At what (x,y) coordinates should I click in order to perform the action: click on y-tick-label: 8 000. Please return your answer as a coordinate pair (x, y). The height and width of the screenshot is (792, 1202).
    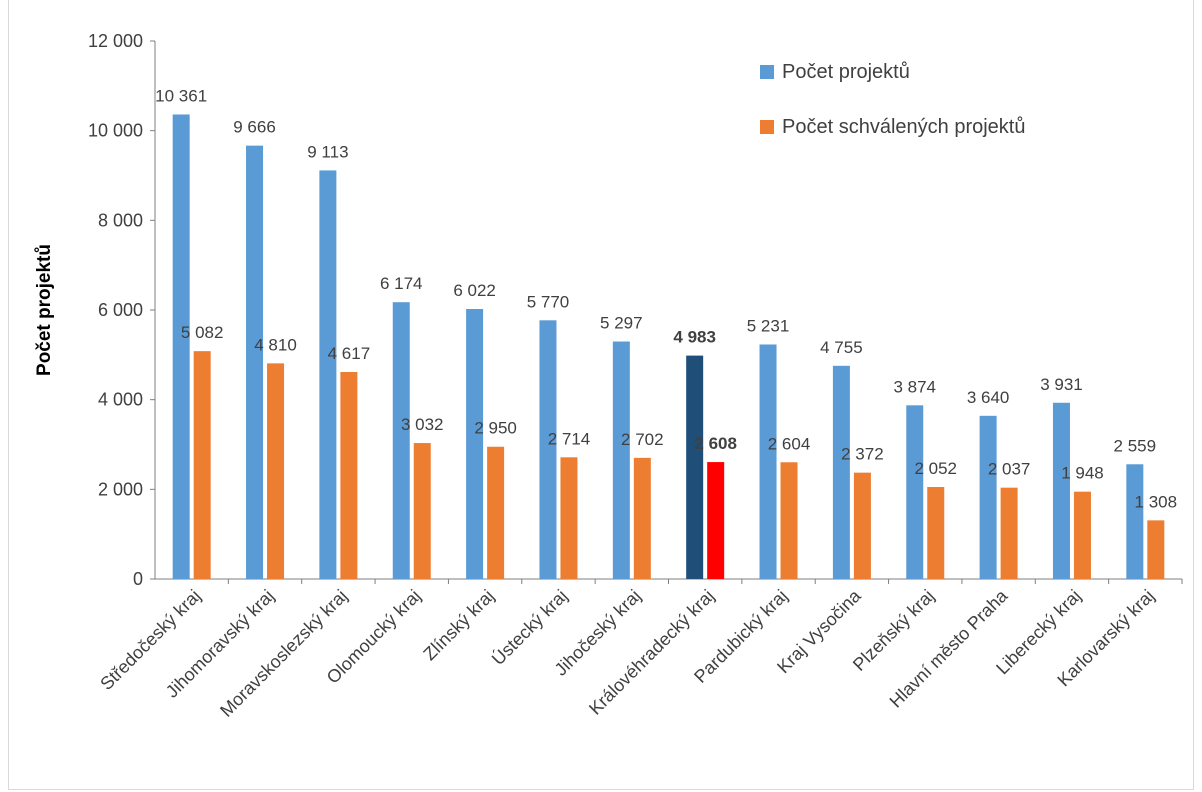
    Looking at the image, I should click on (120, 220).